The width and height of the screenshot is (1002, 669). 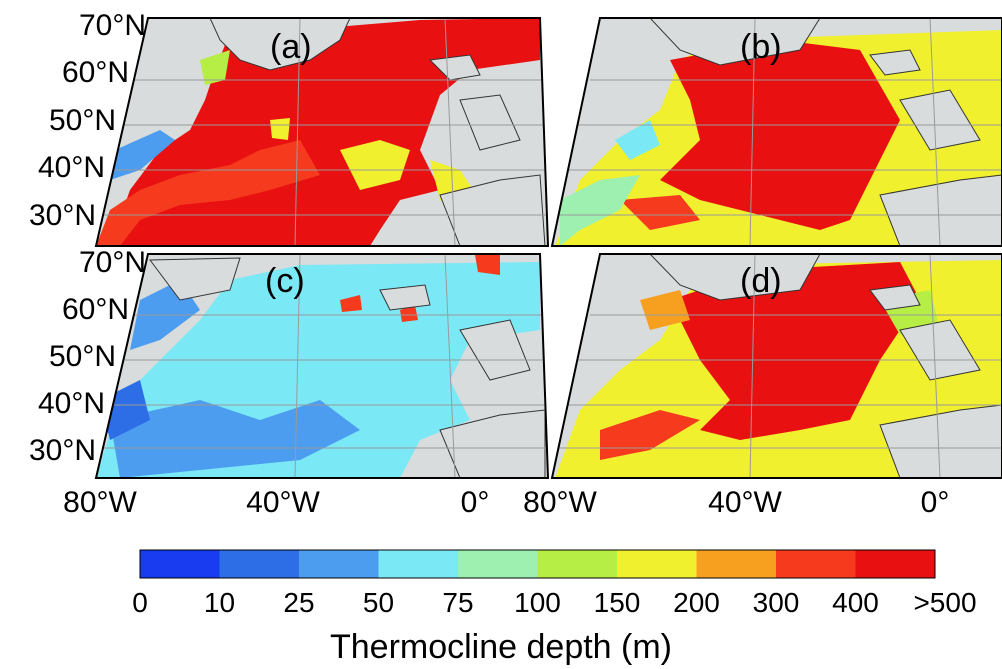 I want to click on colorbar, so click(x=537, y=564).